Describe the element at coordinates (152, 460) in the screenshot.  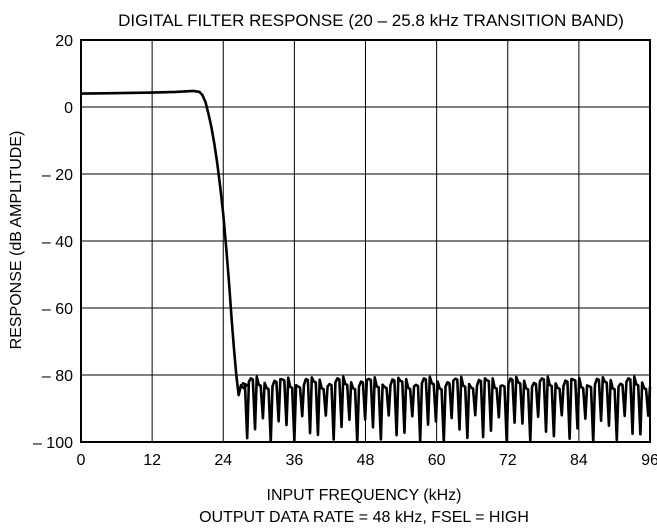
I see `x-tick-label: 12` at that location.